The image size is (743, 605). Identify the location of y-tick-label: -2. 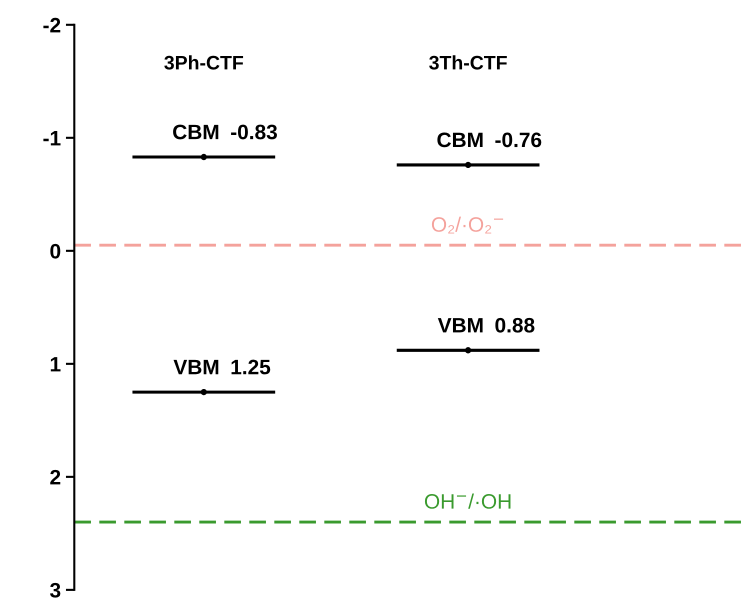
(51, 25).